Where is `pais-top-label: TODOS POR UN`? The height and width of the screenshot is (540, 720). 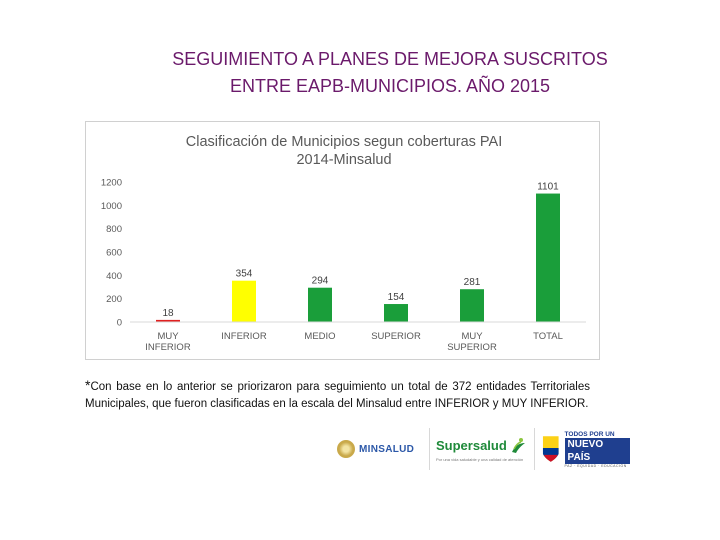
pais-top-label: TODOS POR UN is located at coordinates (589, 434).